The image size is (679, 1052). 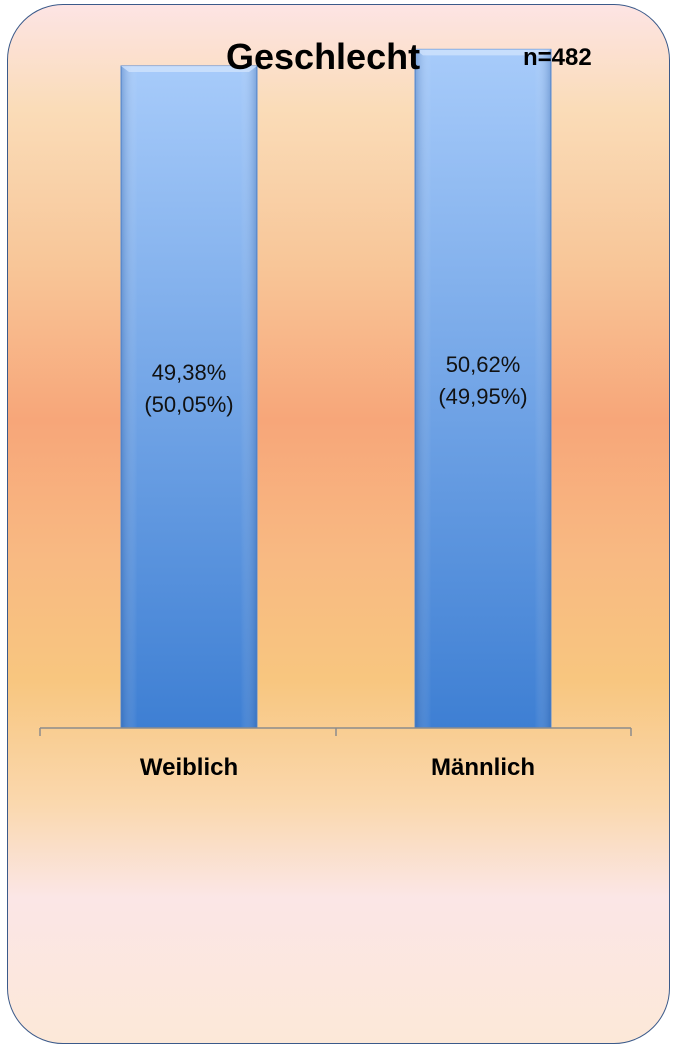 What do you see at coordinates (189, 68) in the screenshot?
I see `bar-bevel-weiblich` at bounding box center [189, 68].